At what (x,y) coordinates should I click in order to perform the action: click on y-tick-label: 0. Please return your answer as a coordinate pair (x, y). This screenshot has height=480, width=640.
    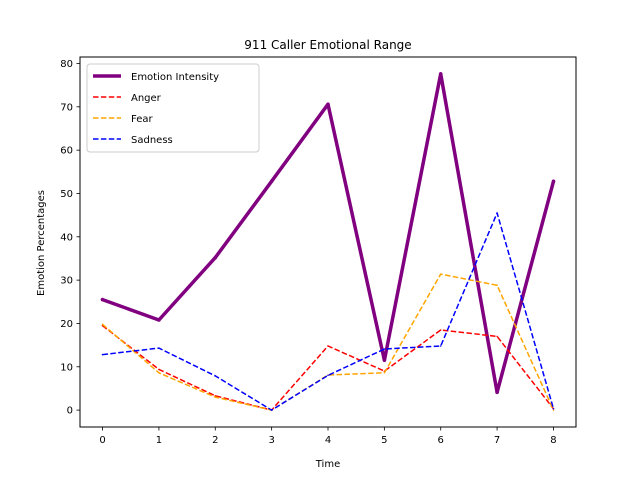
    Looking at the image, I should click on (70, 411).